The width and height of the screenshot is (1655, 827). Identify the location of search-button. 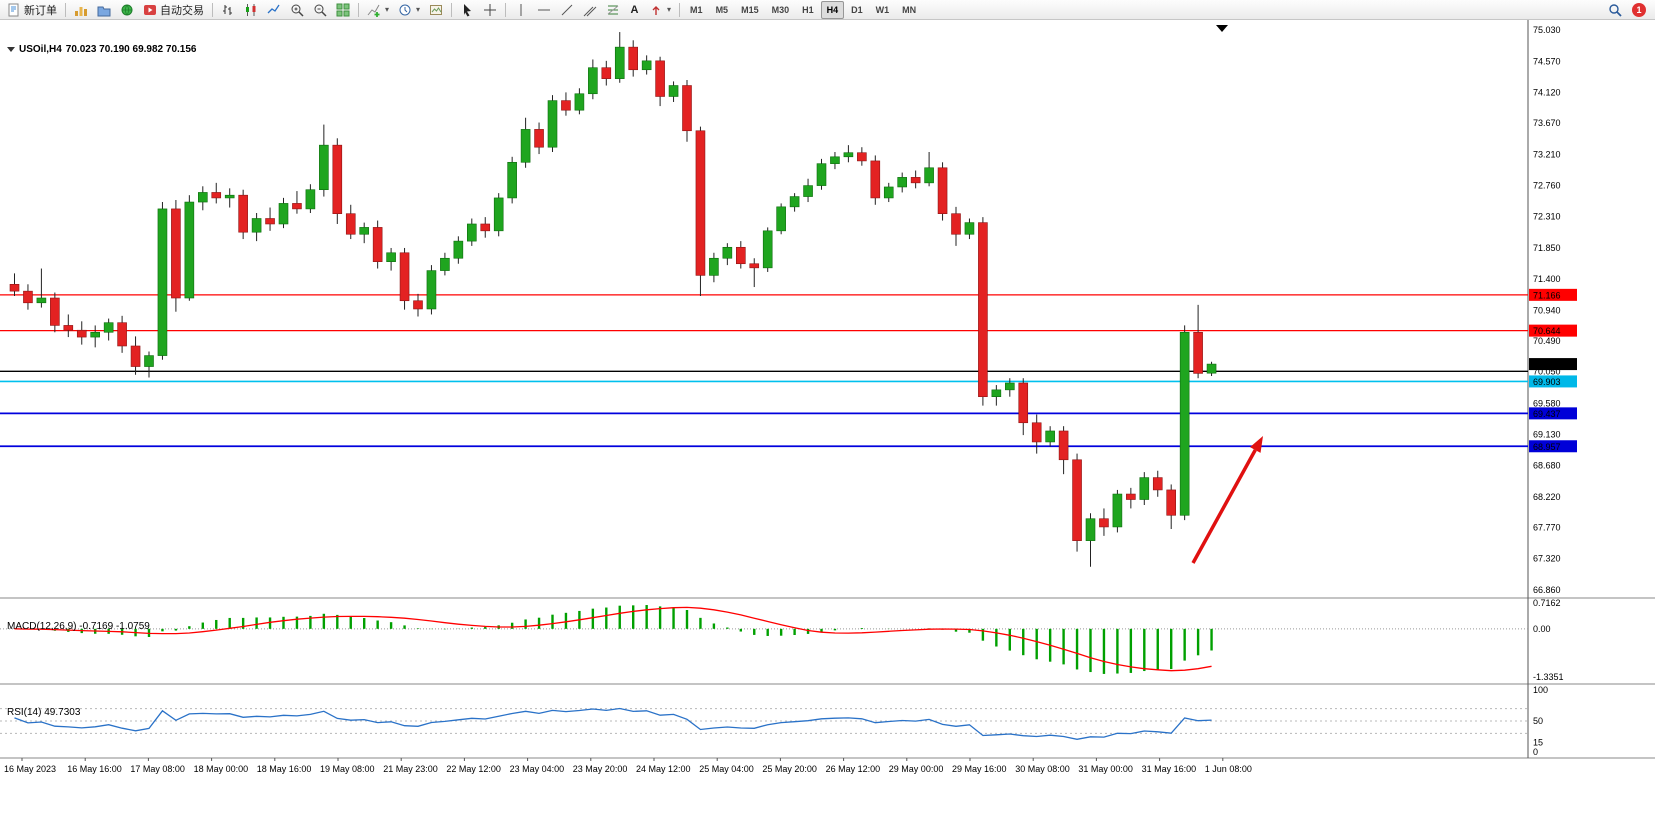
(1615, 10).